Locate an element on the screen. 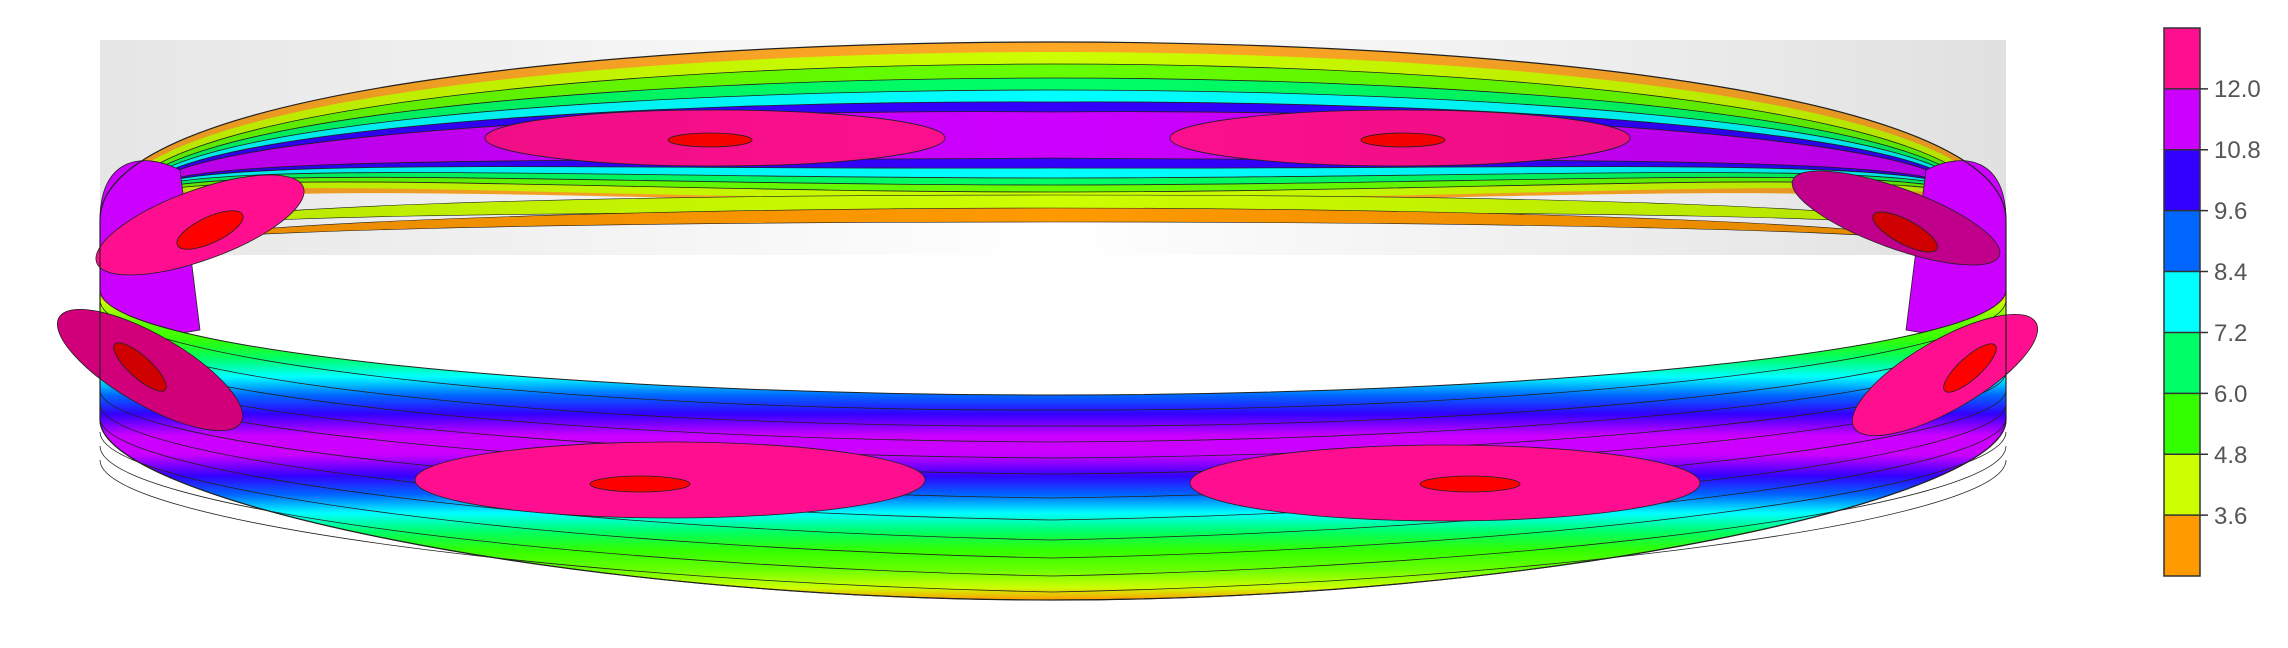  colorbar-tick-label: 10.8 is located at coordinates (2237, 150).